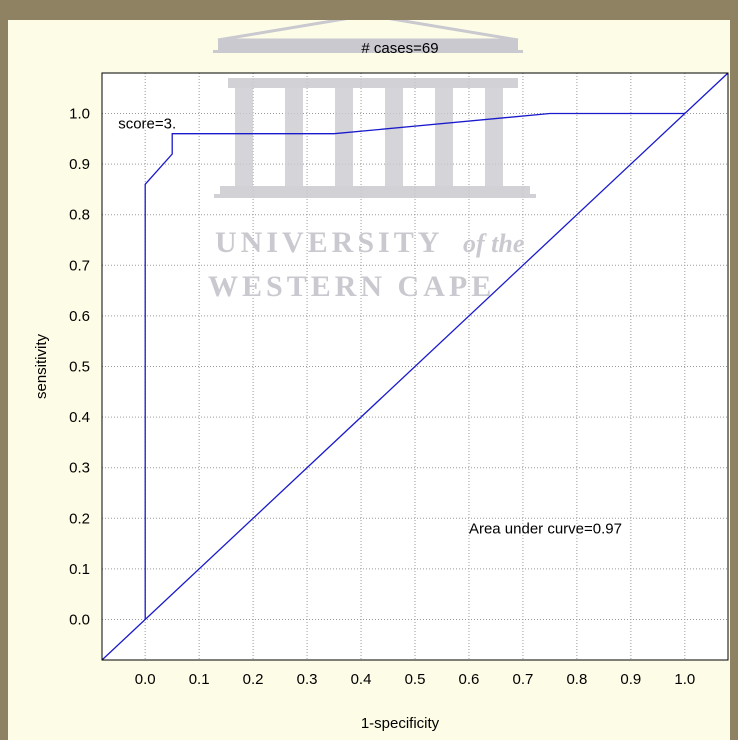 This screenshot has height=740, width=738. What do you see at coordinates (41, 366) in the screenshot?
I see `y-axis-label: sensitivity` at bounding box center [41, 366].